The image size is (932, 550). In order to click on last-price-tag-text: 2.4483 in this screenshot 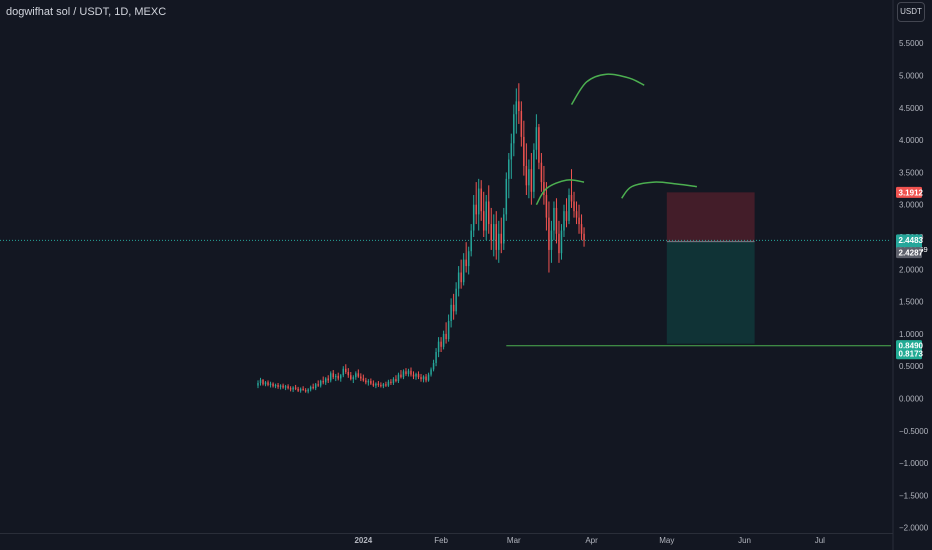, I will do `click(911, 240)`.